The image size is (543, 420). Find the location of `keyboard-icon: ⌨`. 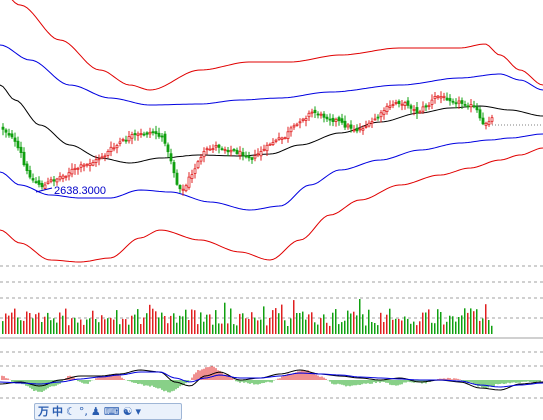

keyboard-icon: ⌨ is located at coordinates (111, 411).